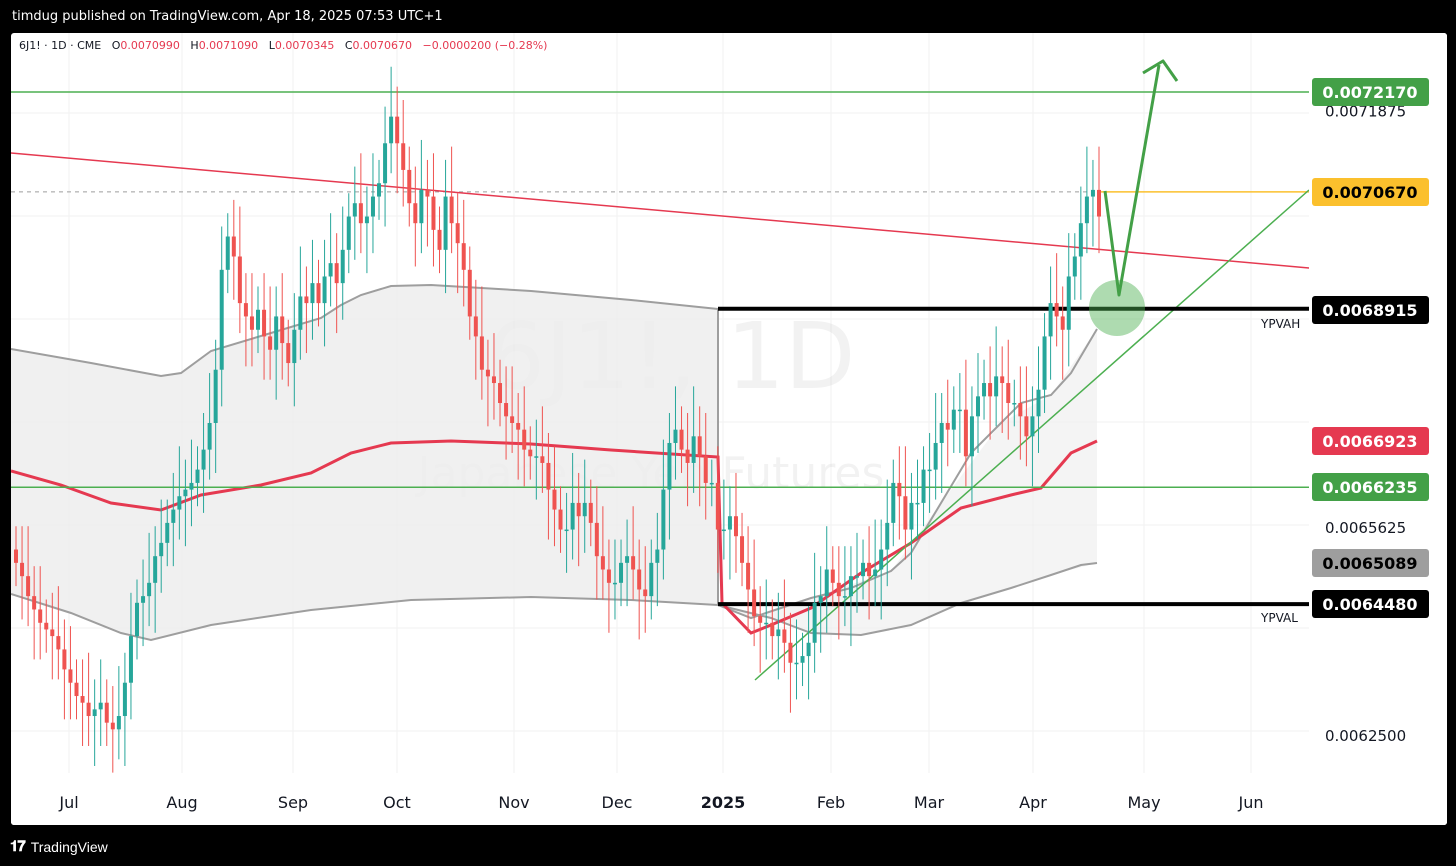 The height and width of the screenshot is (866, 1456). What do you see at coordinates (728, 847) in the screenshot?
I see `footer-bar: 𝟏𝟕 TradingView` at bounding box center [728, 847].